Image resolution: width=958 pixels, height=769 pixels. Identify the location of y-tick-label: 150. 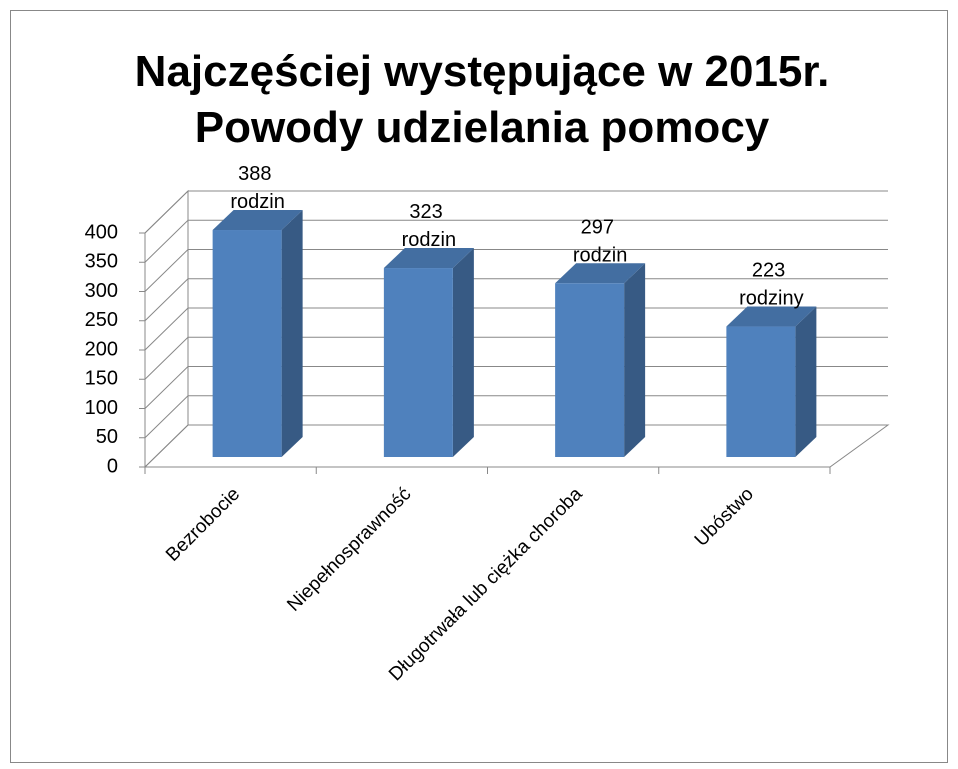
(101, 379).